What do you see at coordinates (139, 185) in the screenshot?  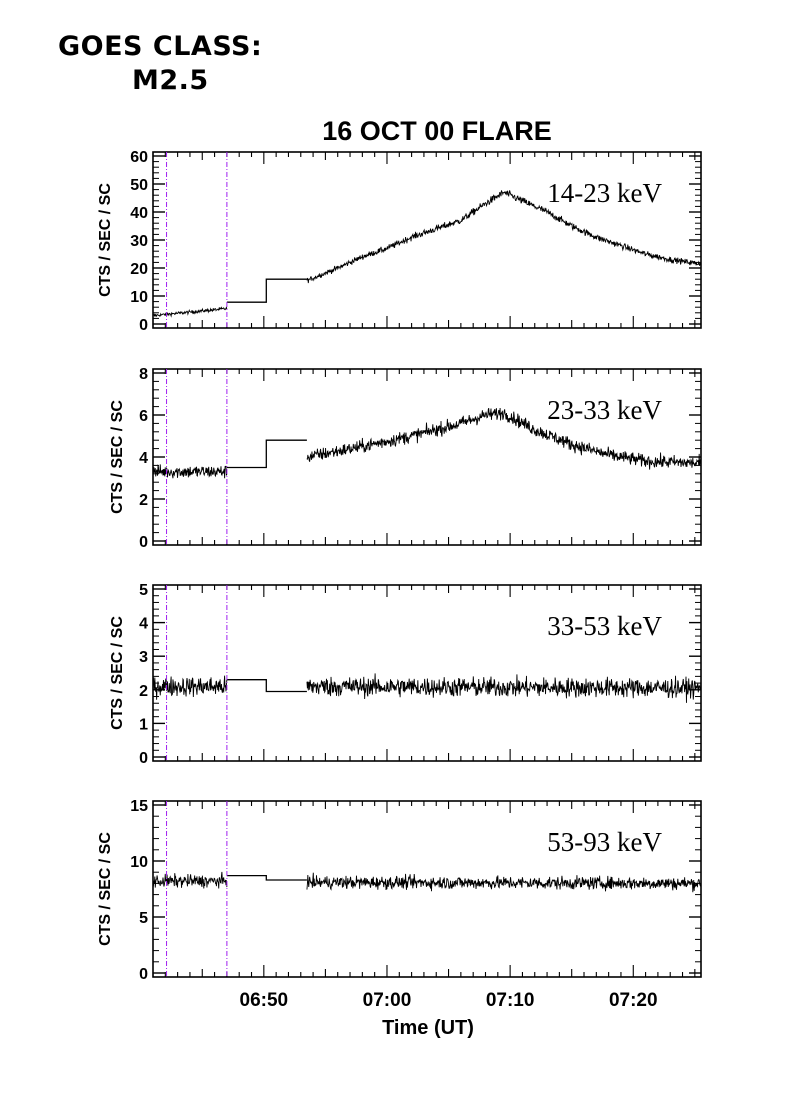 I see `y-tick-label: 50` at bounding box center [139, 185].